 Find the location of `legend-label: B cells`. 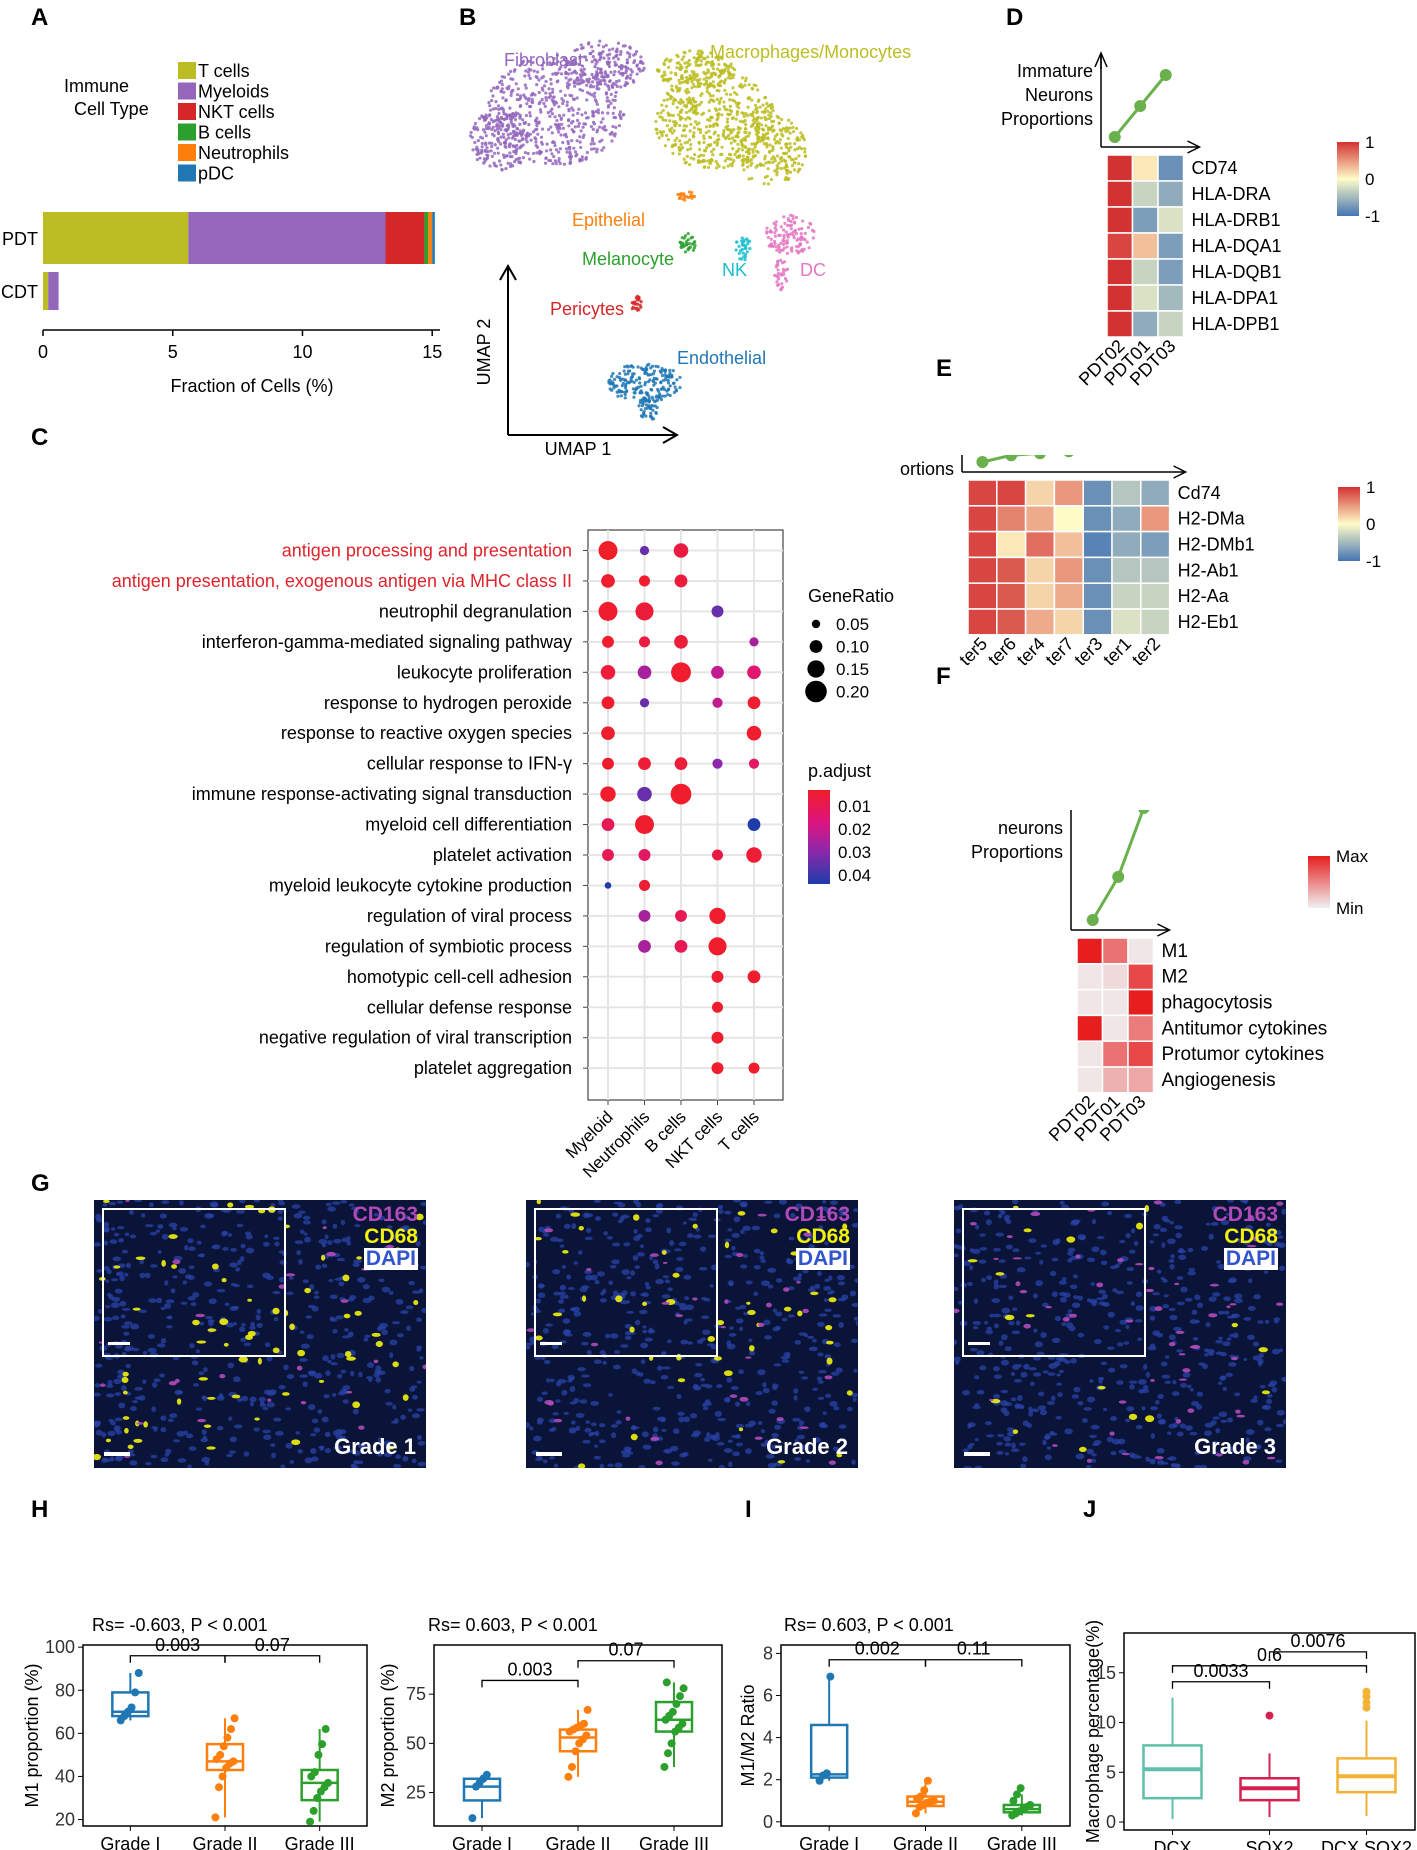

legend-label: B cells is located at coordinates (224, 133).